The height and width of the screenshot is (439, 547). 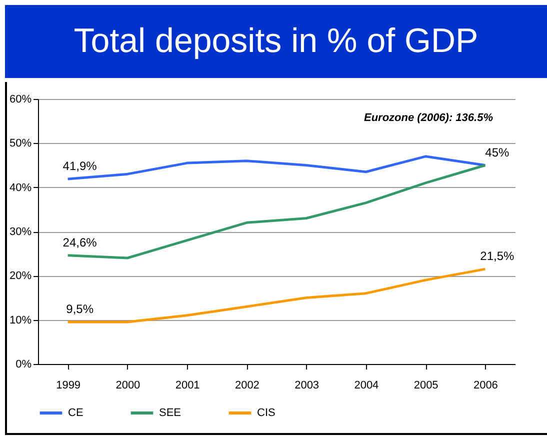 What do you see at coordinates (497, 152) in the screenshot?
I see `data-label: 45%` at bounding box center [497, 152].